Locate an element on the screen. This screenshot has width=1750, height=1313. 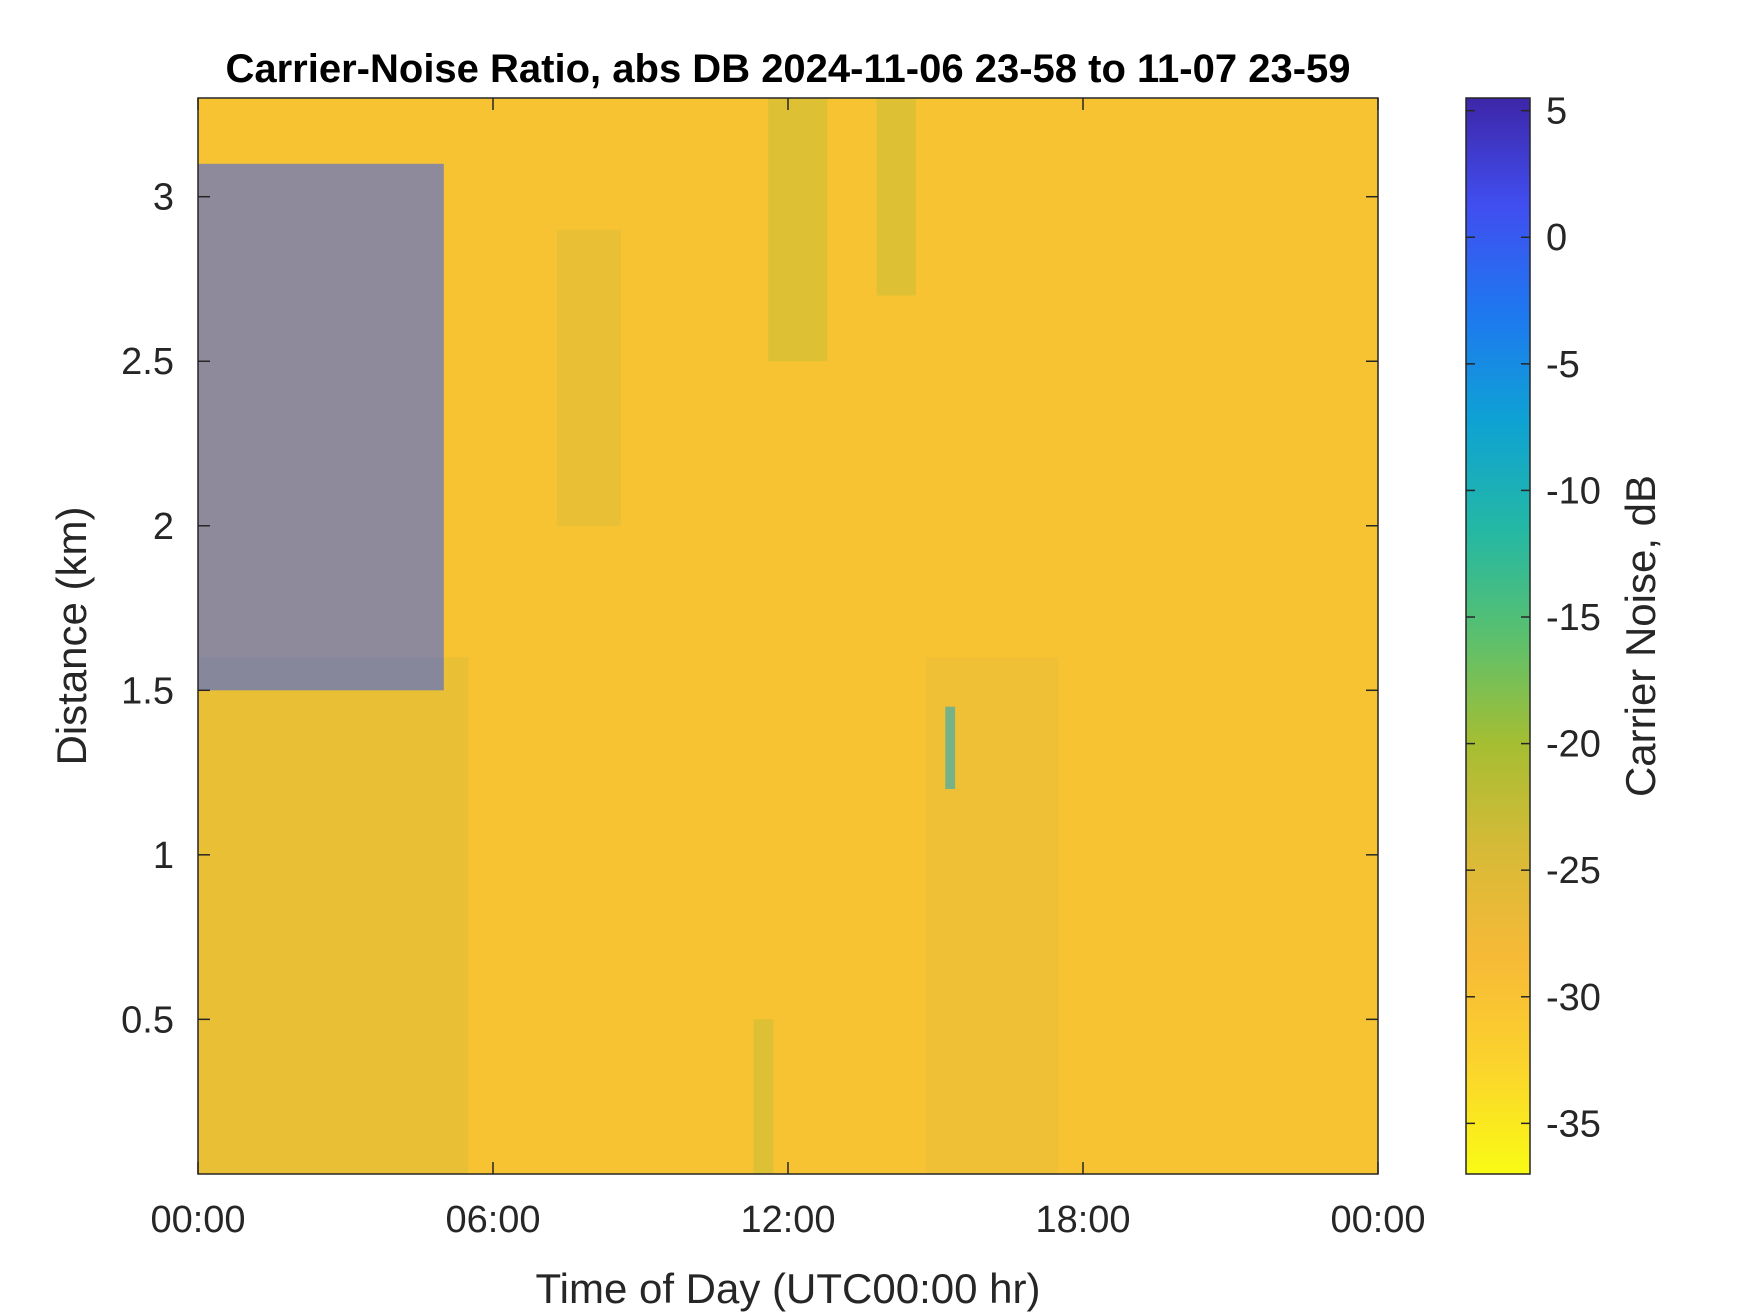
y-tick-label: 2 is located at coordinates (163, 527).